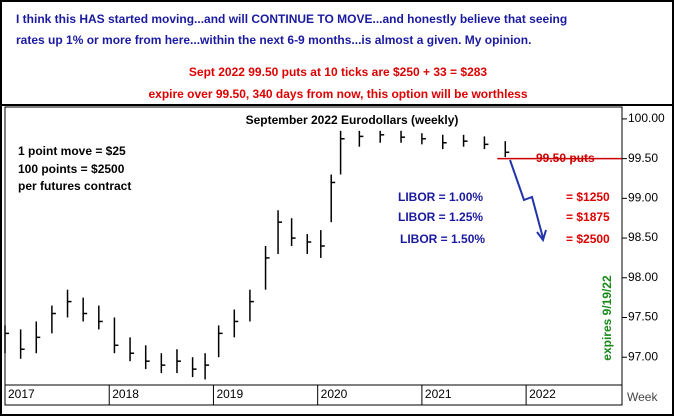 The width and height of the screenshot is (675, 417). Describe the element at coordinates (71, 169) in the screenshot. I see `note: 100 points = $2500` at that location.